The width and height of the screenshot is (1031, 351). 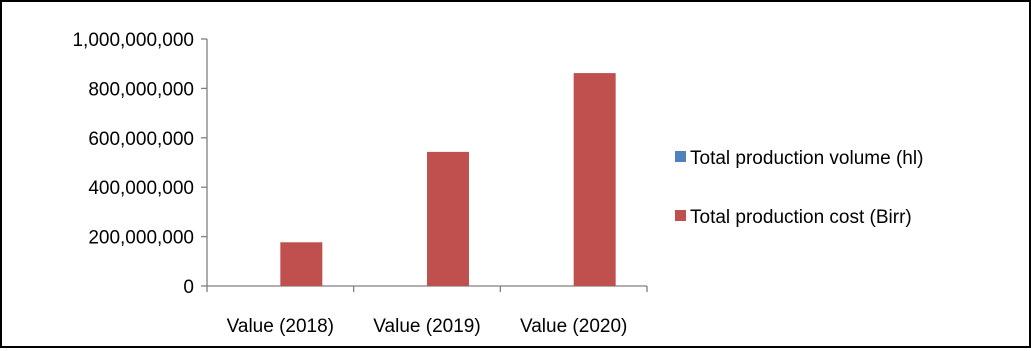 What do you see at coordinates (801, 217) in the screenshot?
I see `legend-label: Total production cost (Birr)` at bounding box center [801, 217].